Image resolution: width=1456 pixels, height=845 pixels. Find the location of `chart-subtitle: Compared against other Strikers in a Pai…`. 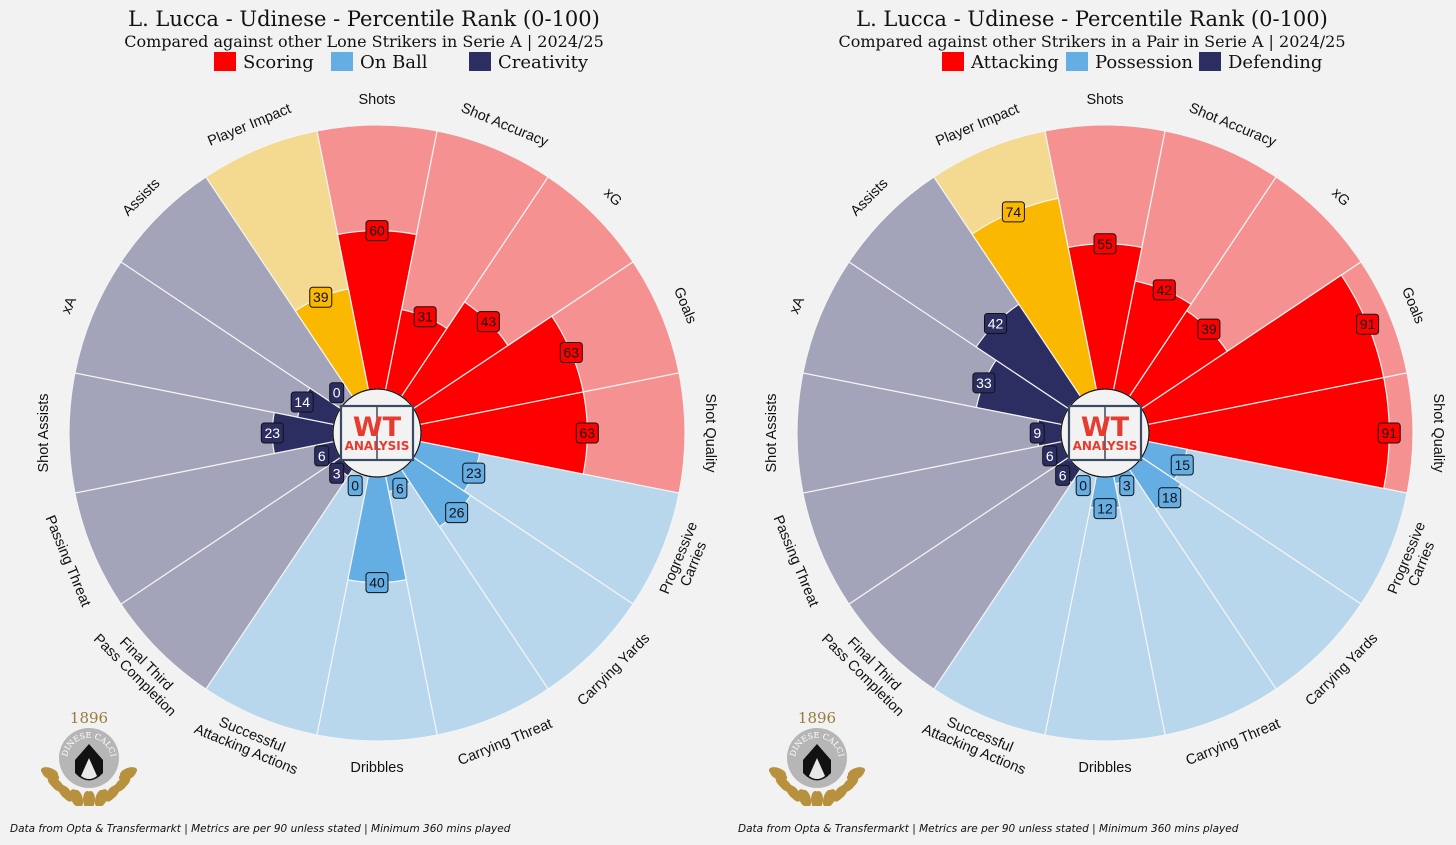

chart-subtitle: Compared against other Strikers in a Pai… is located at coordinates (1092, 41).